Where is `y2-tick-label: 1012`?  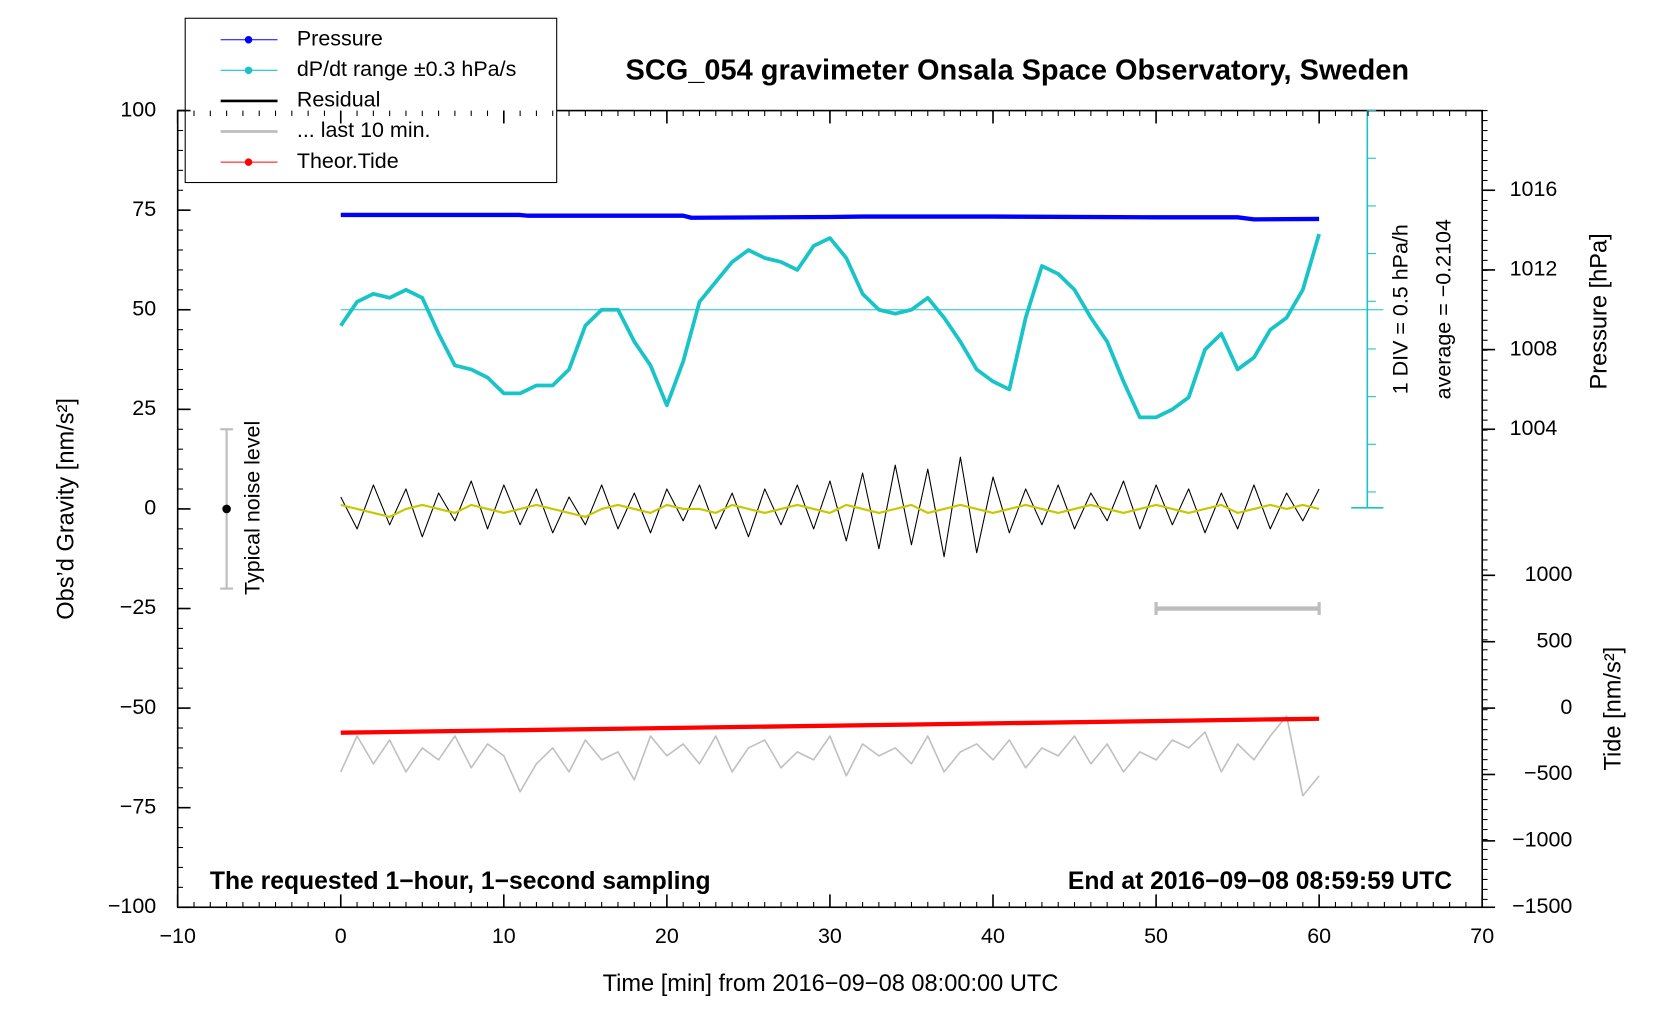 y2-tick-label: 1012 is located at coordinates (1534, 269).